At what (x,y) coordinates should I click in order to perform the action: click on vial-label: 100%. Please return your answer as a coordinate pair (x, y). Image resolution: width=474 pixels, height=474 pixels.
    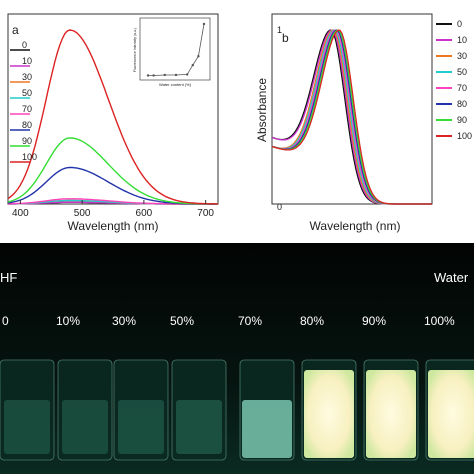
    Looking at the image, I should click on (439, 321).